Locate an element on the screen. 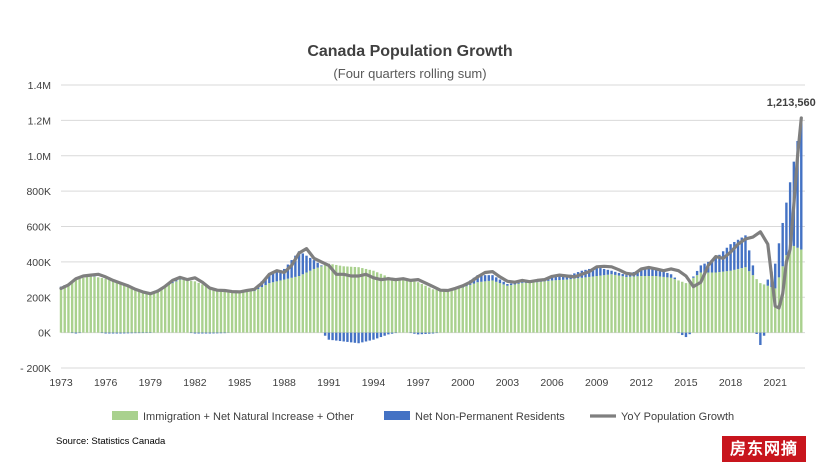  y-tick-label: - 200K is located at coordinates (35, 369).